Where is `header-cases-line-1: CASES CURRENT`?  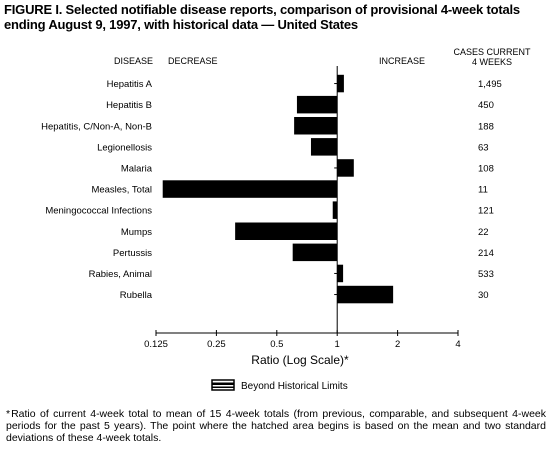 header-cases-line-1: CASES CURRENT is located at coordinates (492, 52).